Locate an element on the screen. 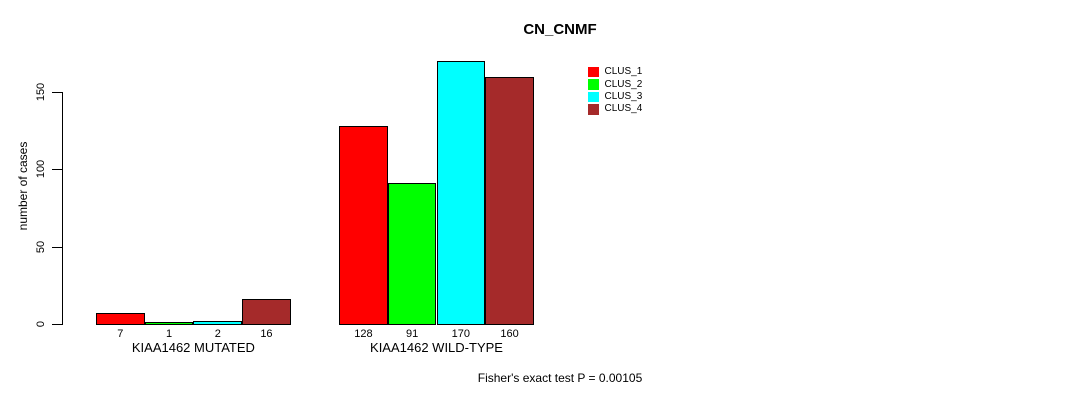 Image resolution: width=1090 pixels, height=400 pixels. group-label: KIAA1462 MUTATED is located at coordinates (193, 347).